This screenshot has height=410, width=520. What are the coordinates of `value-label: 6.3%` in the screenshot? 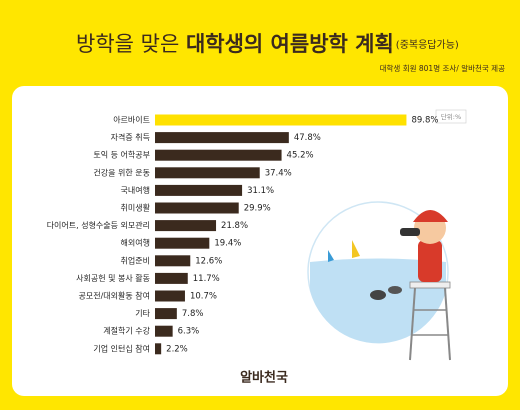 It's located at (189, 332).